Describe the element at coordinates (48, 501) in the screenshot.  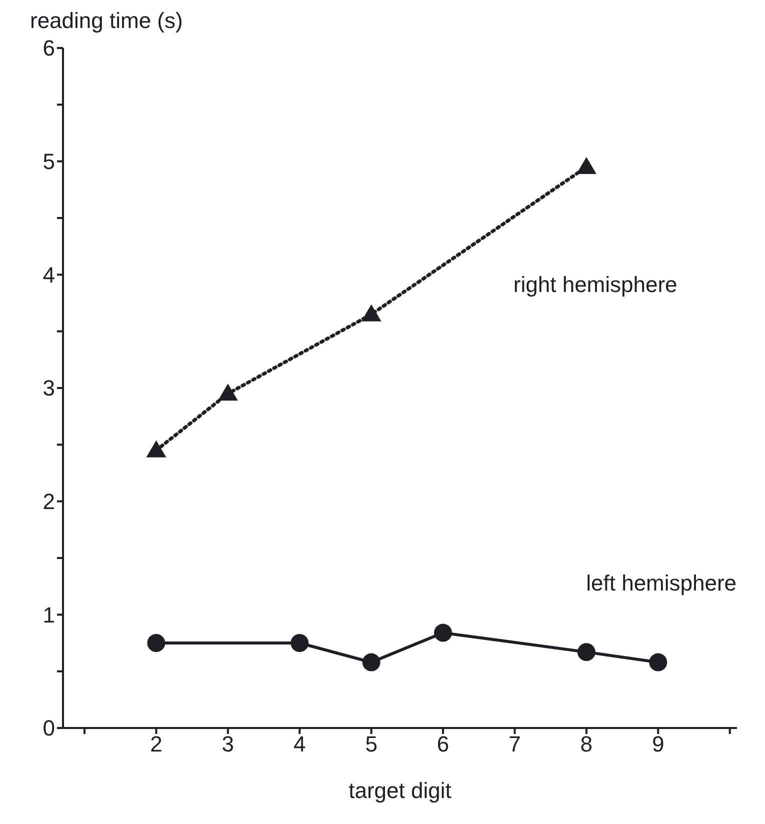
I see `y-tick-label: 2` at that location.